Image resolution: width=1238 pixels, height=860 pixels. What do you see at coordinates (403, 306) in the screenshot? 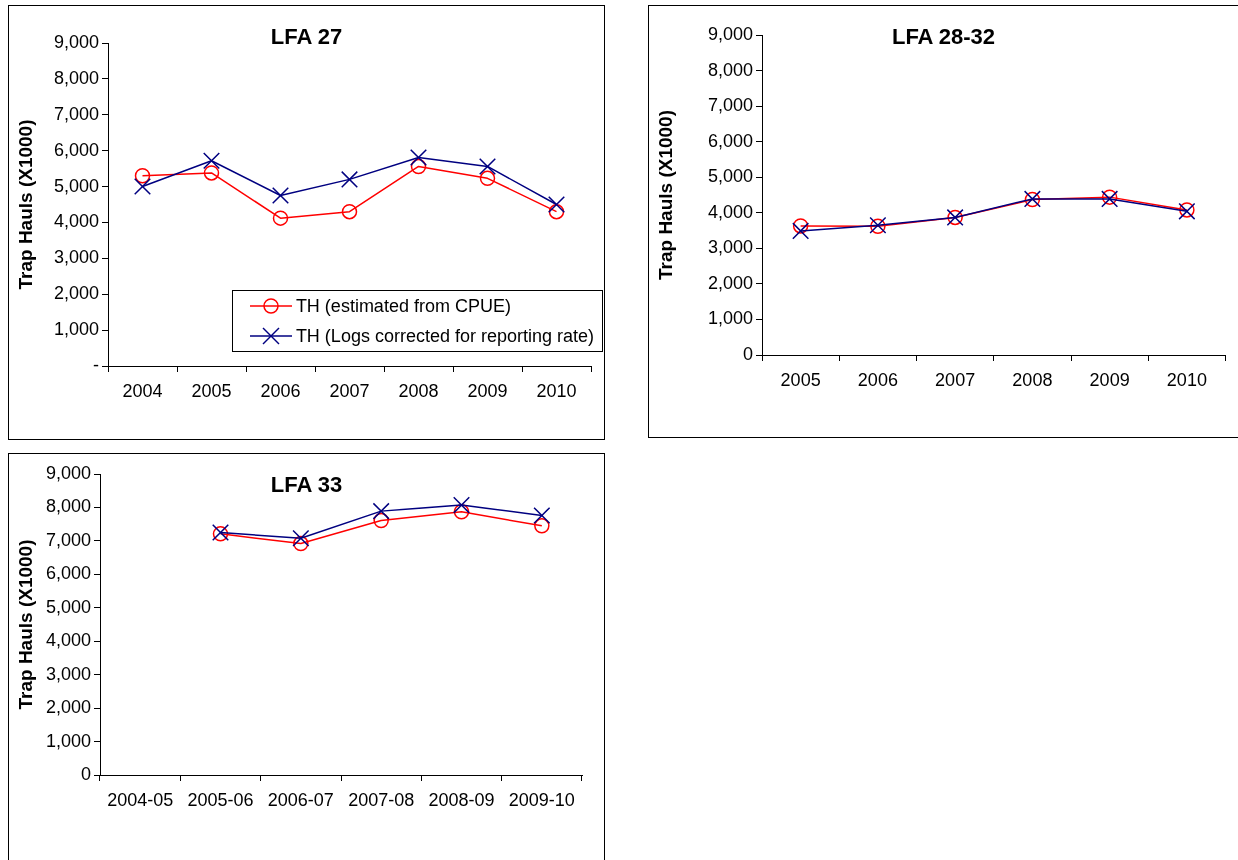
I see `legend-label: TH (estimated from CPUE)` at bounding box center [403, 306].